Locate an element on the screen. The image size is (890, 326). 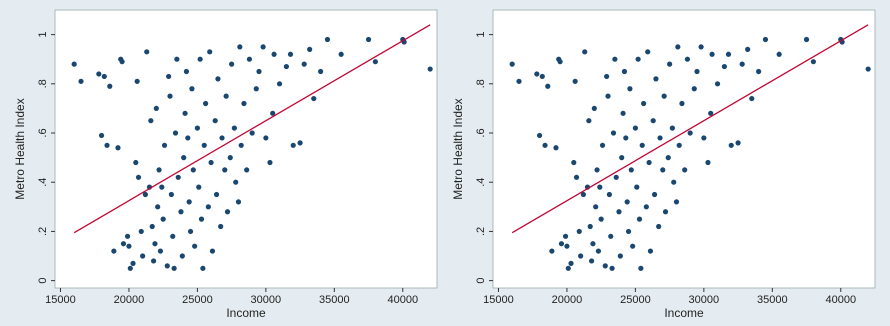
x-tick-label: 30000 is located at coordinates (266, 300).